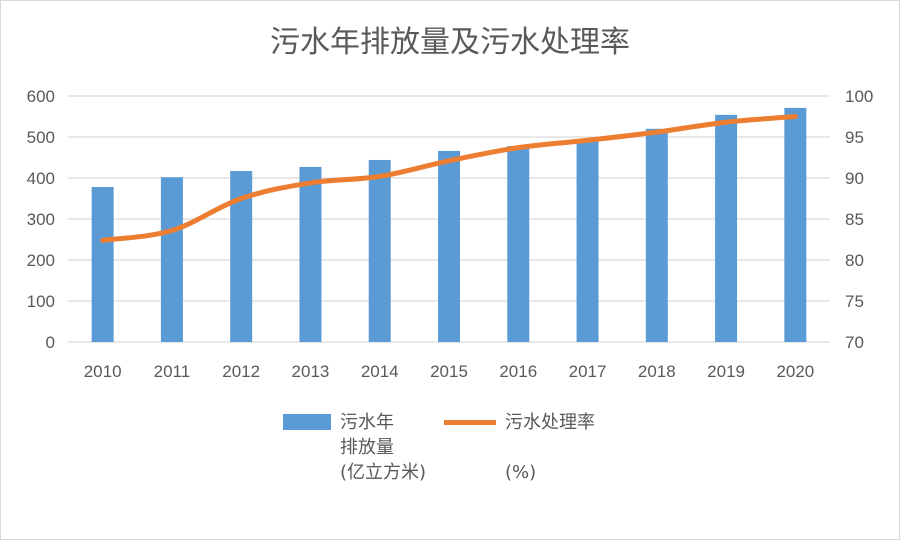 The image size is (900, 540). What do you see at coordinates (854, 219) in the screenshot?
I see `y-right-tick-label: 85` at bounding box center [854, 219].